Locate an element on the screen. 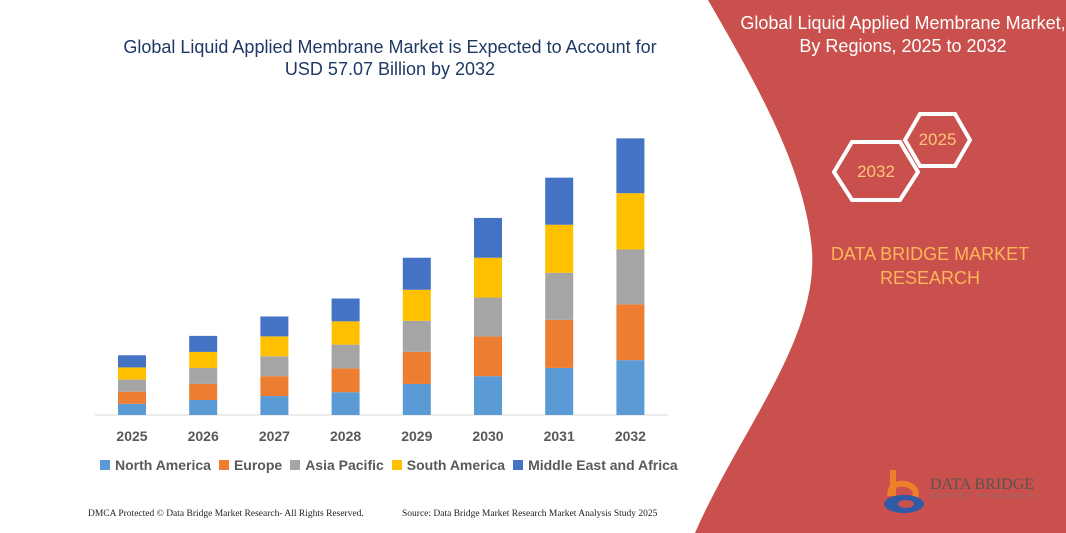  bar-segment-2025-north-america is located at coordinates (132, 409).